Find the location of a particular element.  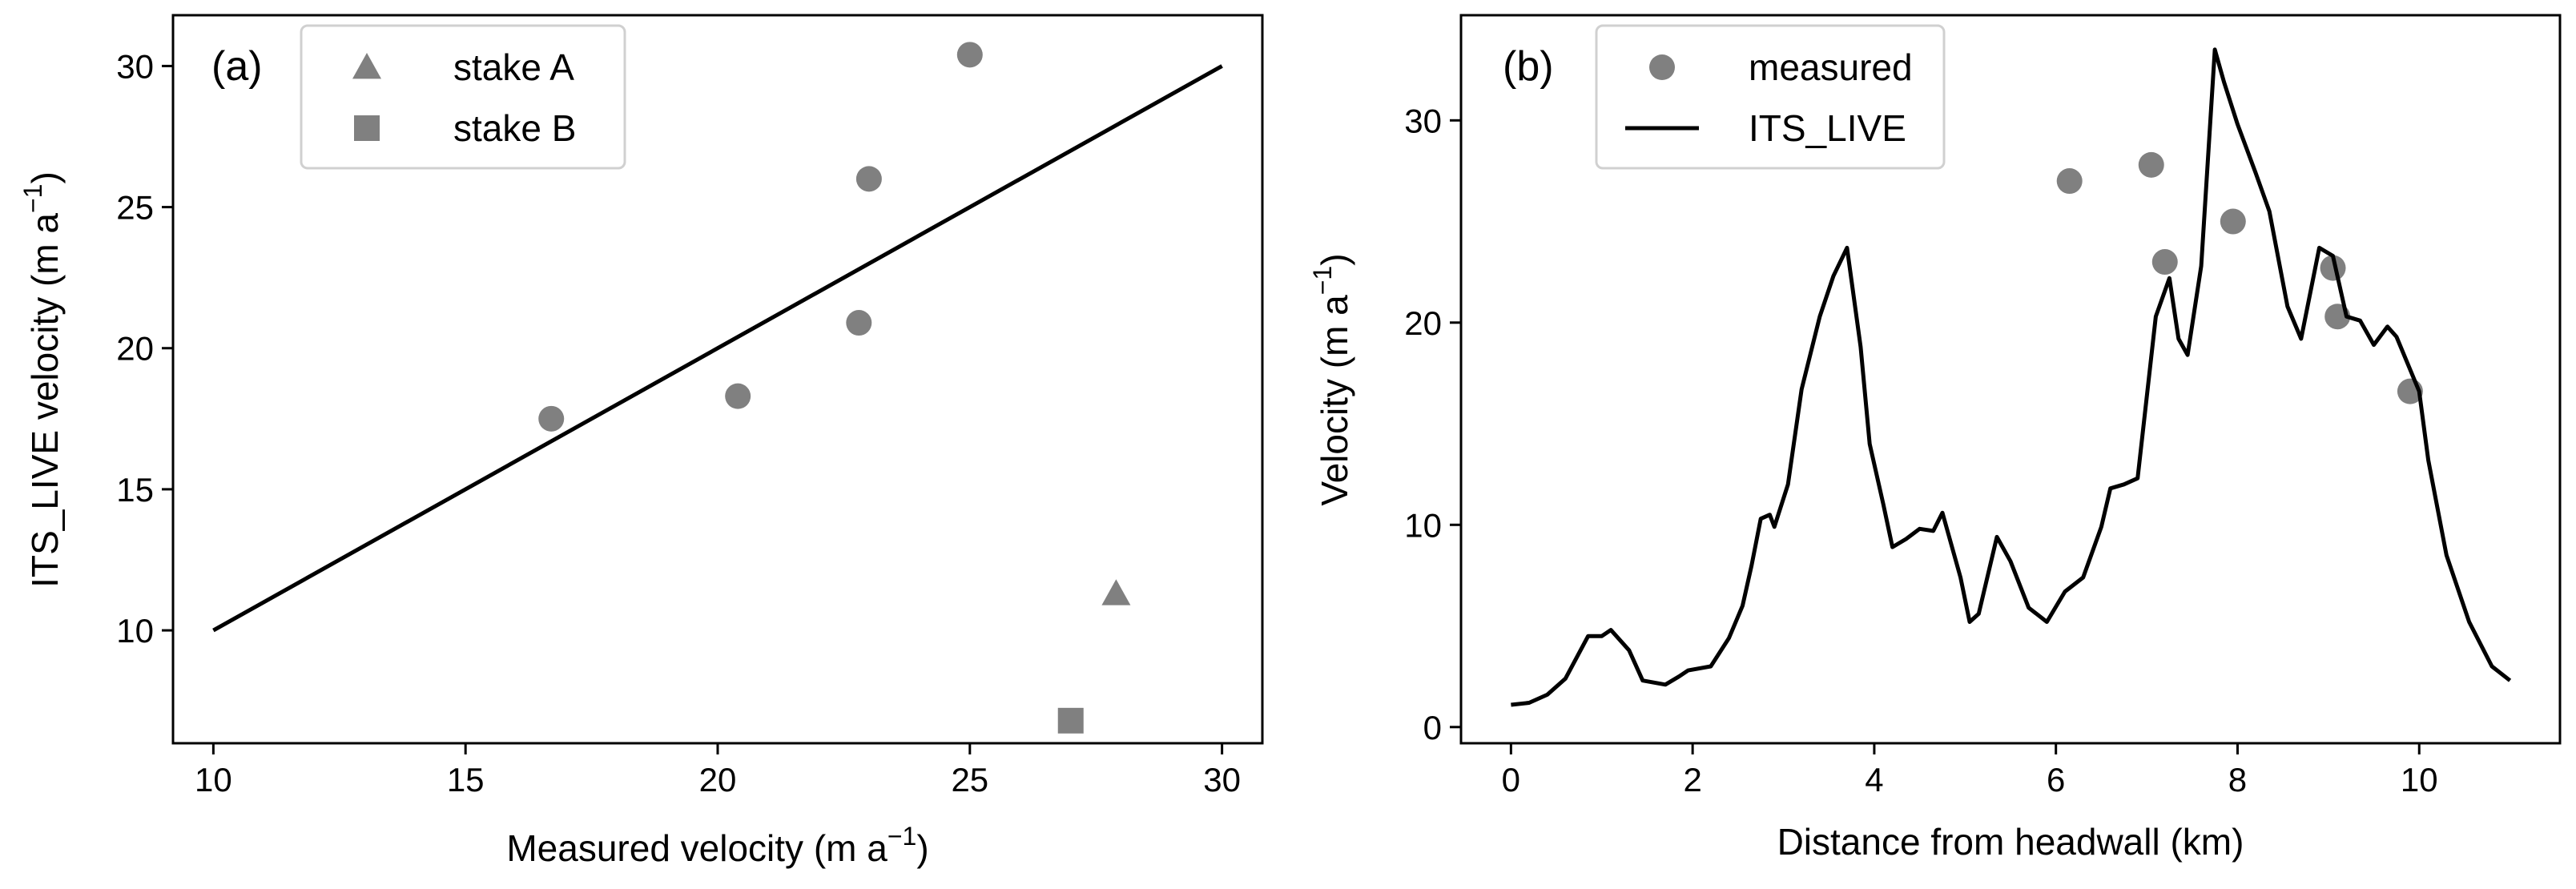

y-axis-label: ITS_LIVE velocity (m a−1) is located at coordinates (42, 380).